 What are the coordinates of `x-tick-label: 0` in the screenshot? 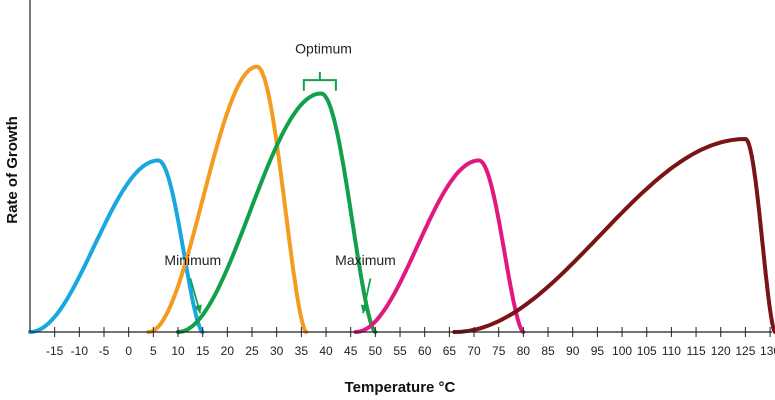 It's located at (128, 351).